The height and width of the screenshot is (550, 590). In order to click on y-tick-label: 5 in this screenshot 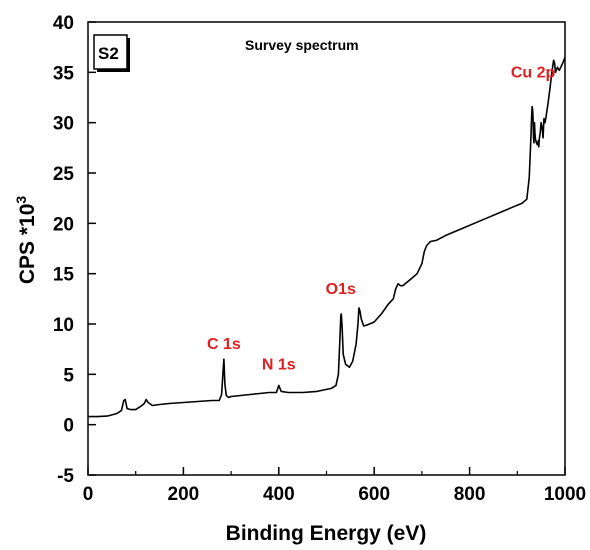, I will do `click(68, 375)`.